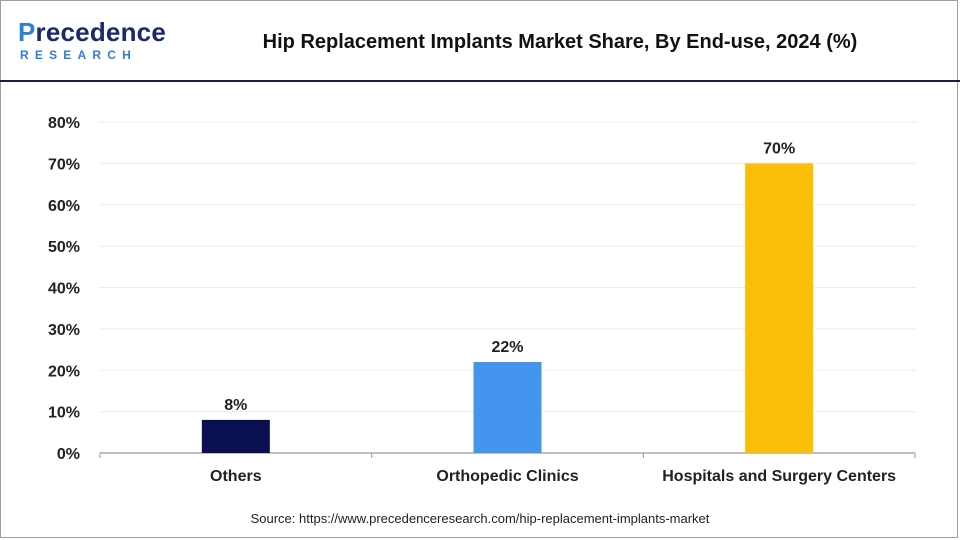 Image resolution: width=960 pixels, height=540 pixels. I want to click on logo-initial: P, so click(27, 32).